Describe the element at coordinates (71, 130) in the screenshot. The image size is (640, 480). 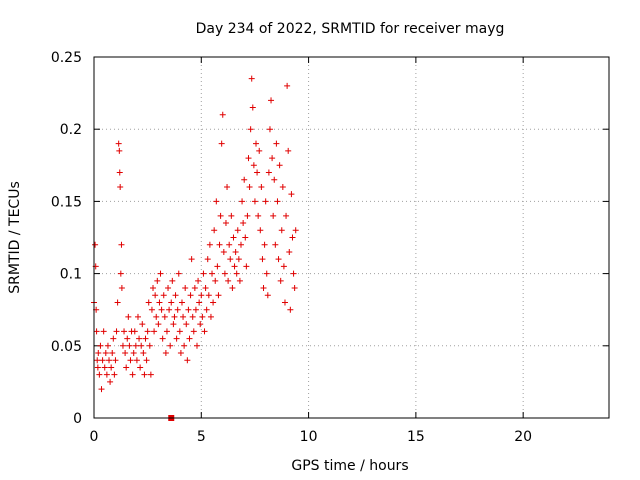
I see `y-tick-label: 0.2` at that location.